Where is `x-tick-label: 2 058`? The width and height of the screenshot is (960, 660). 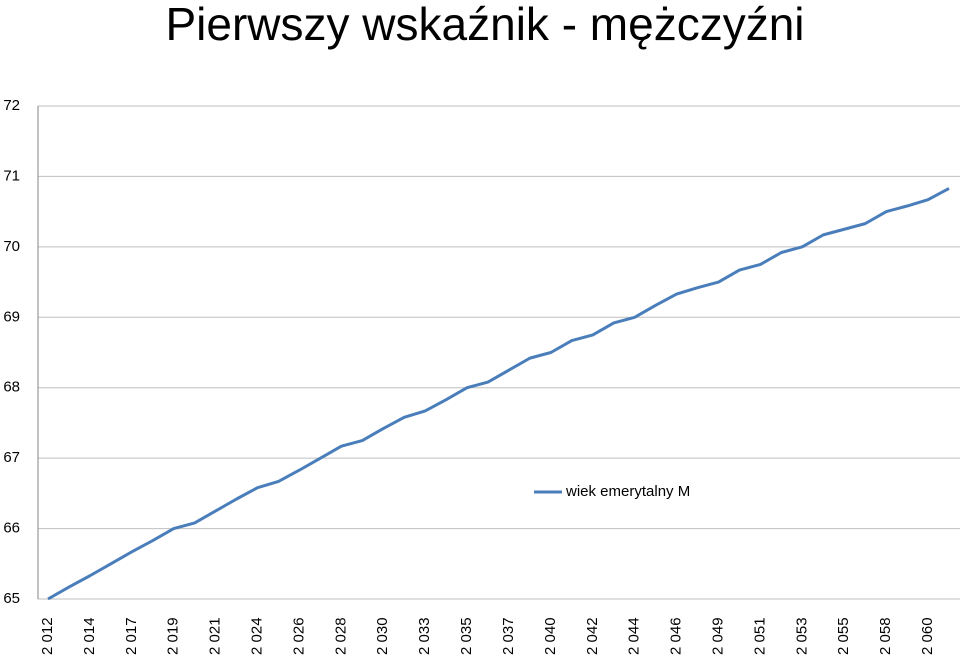
x-tick-label: 2 058 is located at coordinates (885, 636).